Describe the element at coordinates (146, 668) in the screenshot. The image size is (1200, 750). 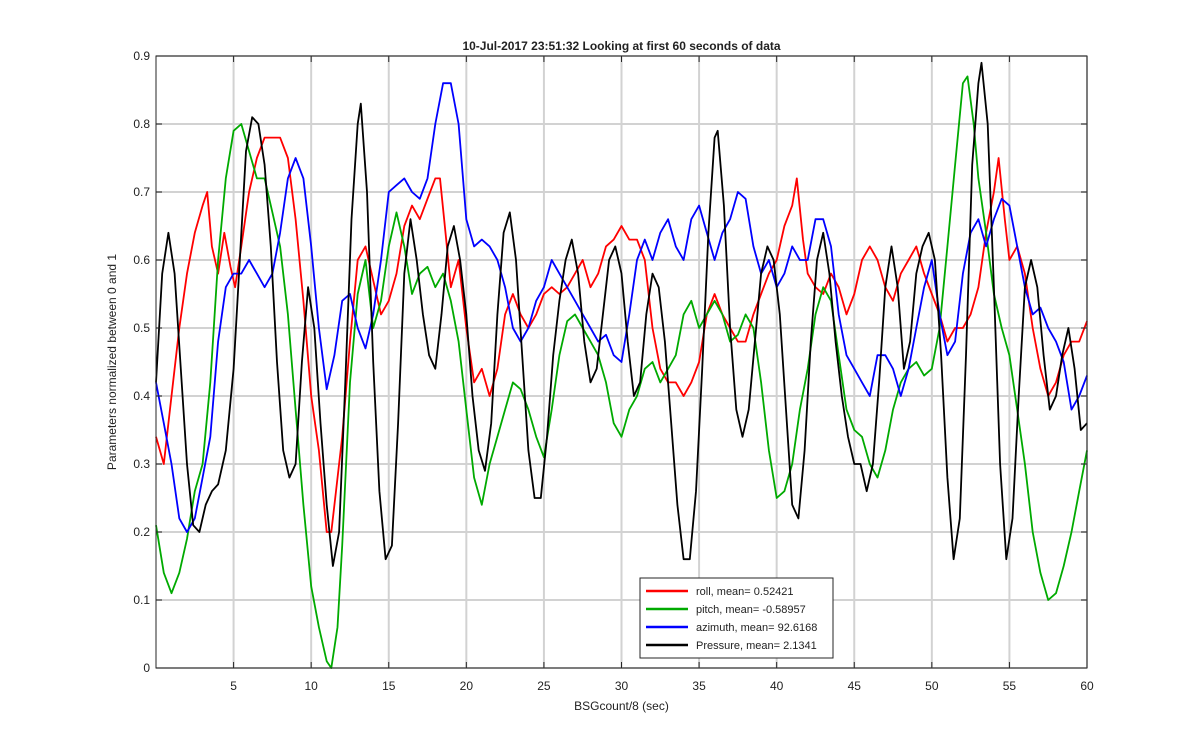
I see `y-tick-label: 0` at that location.